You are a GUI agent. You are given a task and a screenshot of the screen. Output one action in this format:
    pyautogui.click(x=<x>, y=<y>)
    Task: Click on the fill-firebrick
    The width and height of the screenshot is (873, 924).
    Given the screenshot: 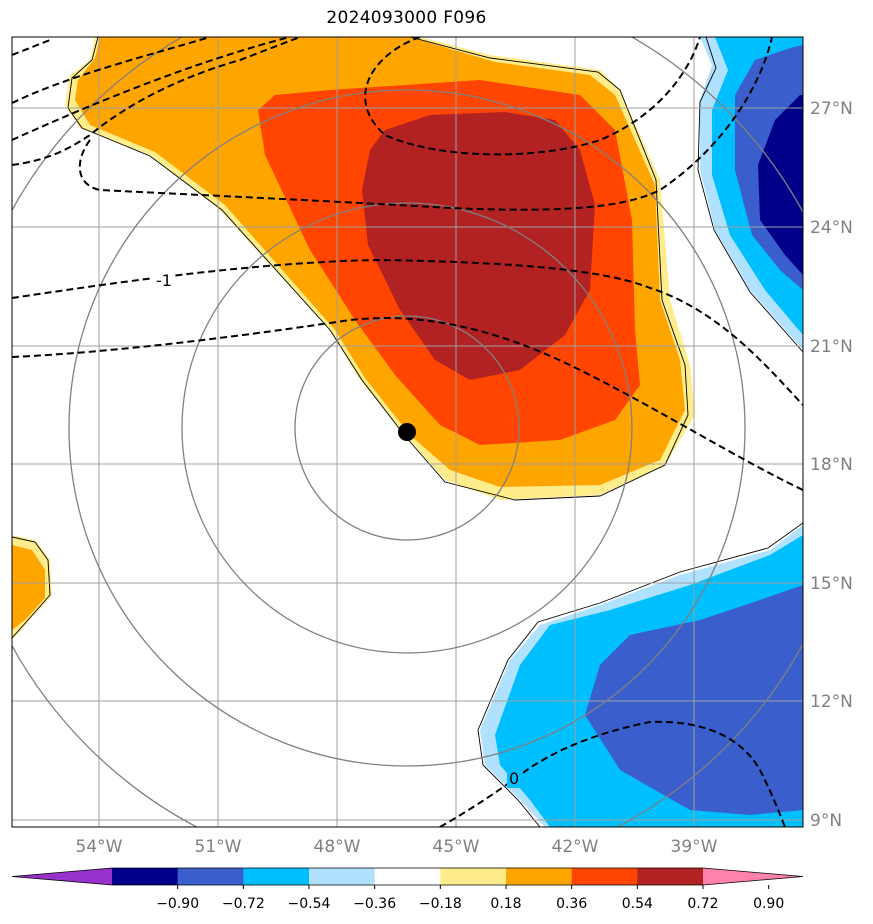 What is the action you would take?
    pyautogui.click(x=478, y=246)
    